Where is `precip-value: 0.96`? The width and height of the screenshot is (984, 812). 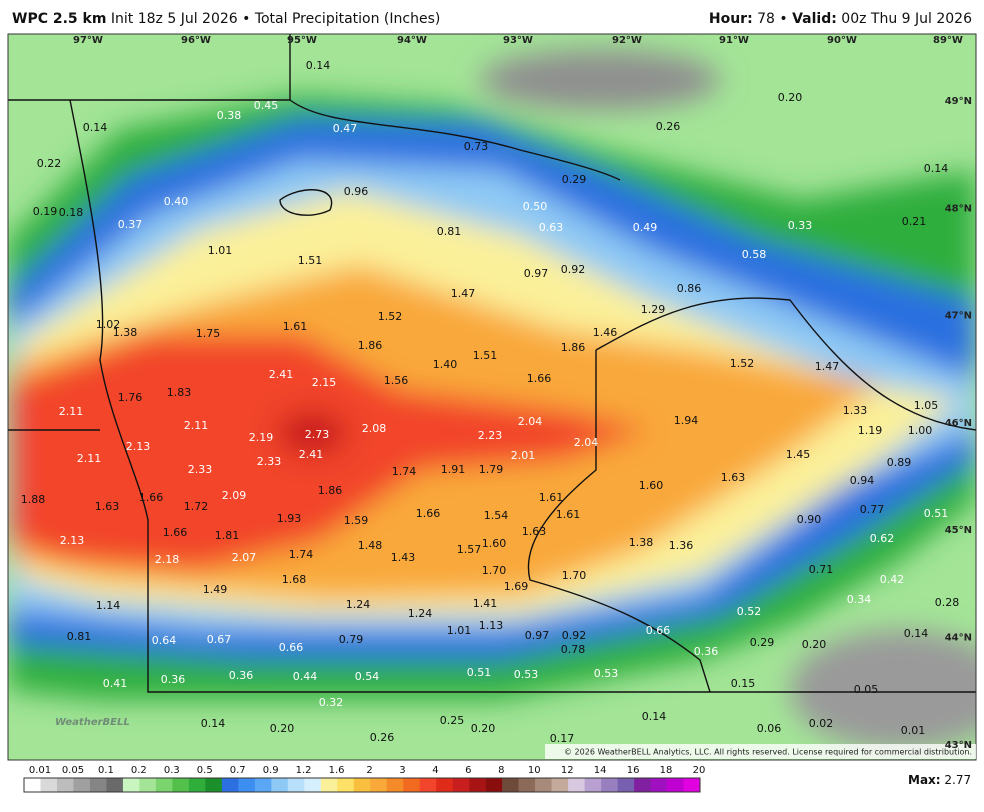 precip-value: 0.96 is located at coordinates (356, 191).